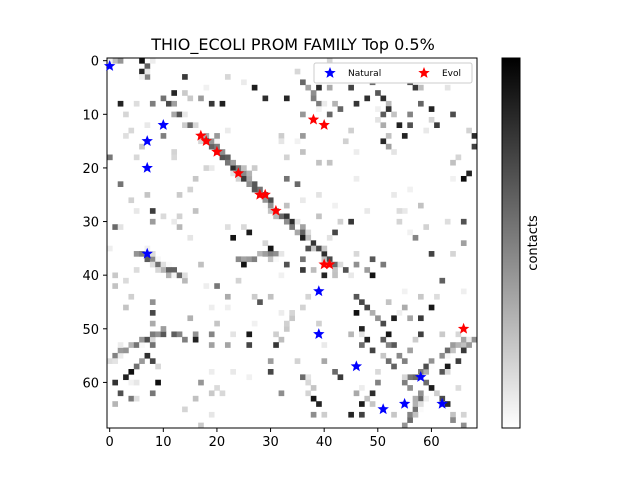 The image size is (640, 480). I want to click on legend-box, so click(393, 73).